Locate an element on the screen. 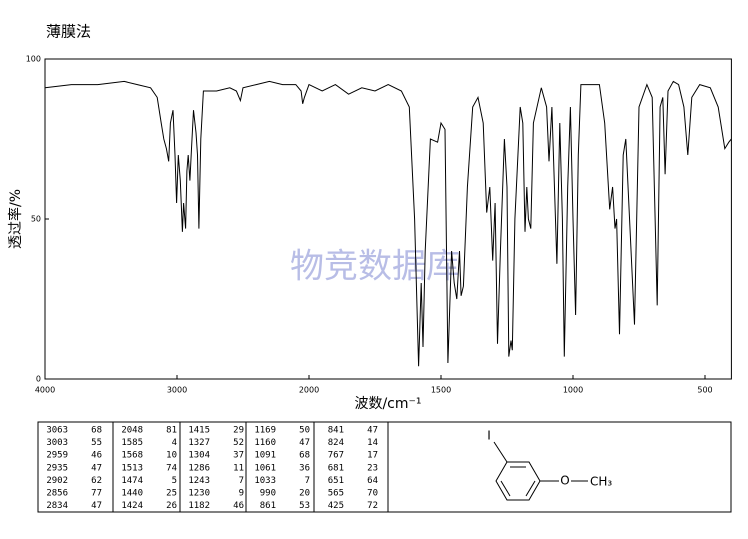 The height and width of the screenshot is (539, 748). x-tick-label: 1000 is located at coordinates (573, 390).